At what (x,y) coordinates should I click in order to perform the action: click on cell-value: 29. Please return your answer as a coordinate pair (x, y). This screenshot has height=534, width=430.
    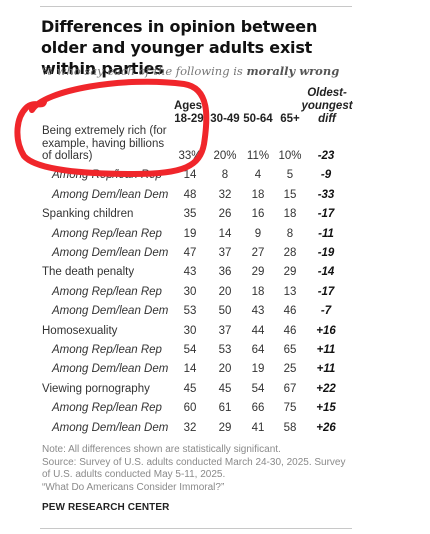
    Looking at the image, I should click on (290, 272).